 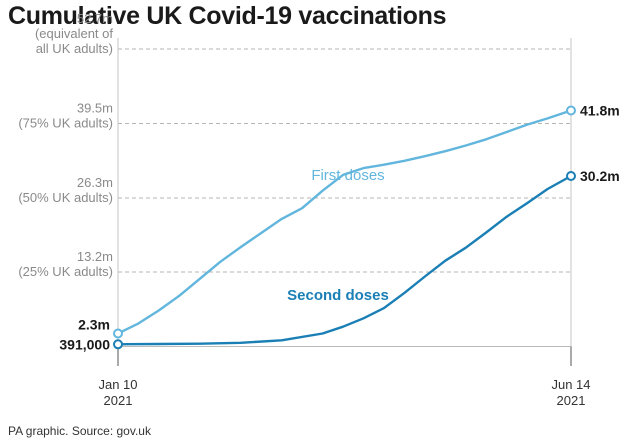 I want to click on y-tick-label: (25% UK adults), so click(x=65, y=271).